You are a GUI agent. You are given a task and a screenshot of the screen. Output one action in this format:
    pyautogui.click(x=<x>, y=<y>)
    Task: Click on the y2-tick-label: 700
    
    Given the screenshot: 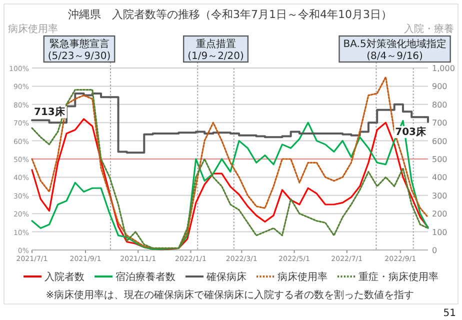 What is the action you would take?
    pyautogui.click(x=440, y=123)
    